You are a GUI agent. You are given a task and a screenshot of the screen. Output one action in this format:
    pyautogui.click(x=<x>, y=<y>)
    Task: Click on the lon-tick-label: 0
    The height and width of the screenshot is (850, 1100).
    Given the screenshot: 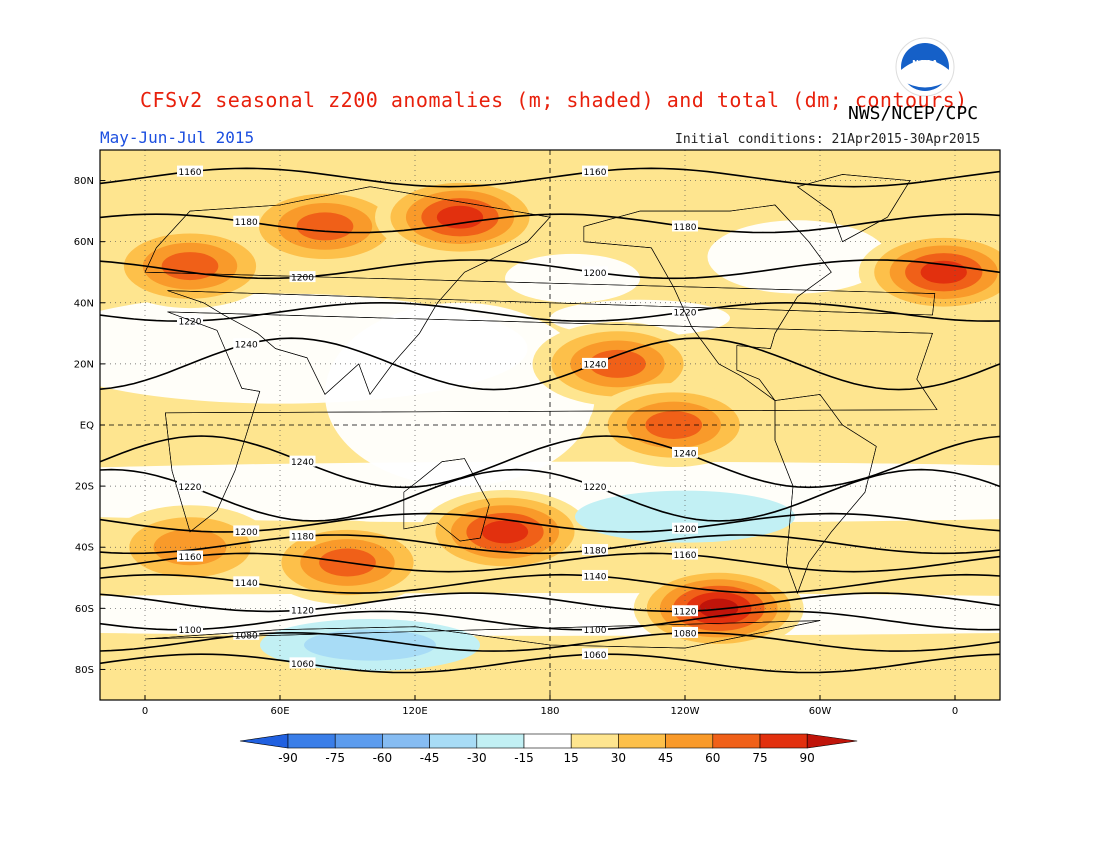 What is the action you would take?
    pyautogui.click(x=955, y=711)
    